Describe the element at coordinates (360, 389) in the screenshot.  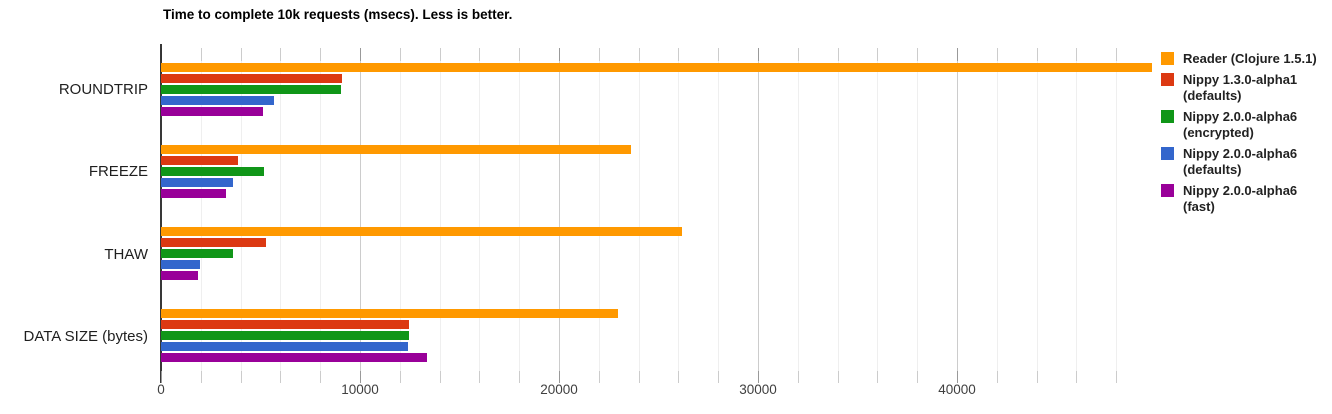
I see `value-axis-label: 10000` at that location.